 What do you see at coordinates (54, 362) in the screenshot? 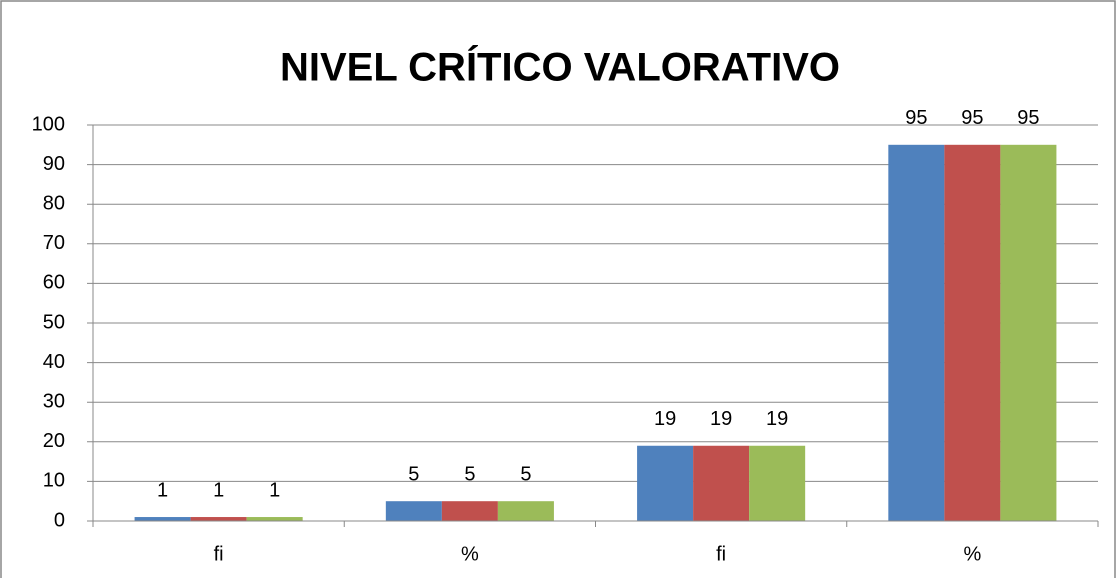
I see `y-tick-label: 40` at bounding box center [54, 362].